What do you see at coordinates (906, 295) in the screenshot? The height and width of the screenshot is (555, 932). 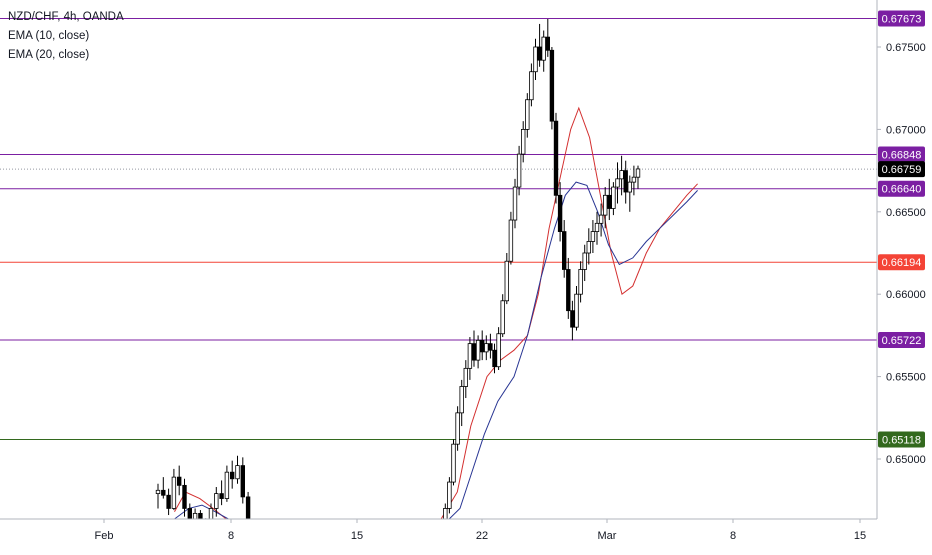 I see `y-tick-label: 0.66000` at bounding box center [906, 295].